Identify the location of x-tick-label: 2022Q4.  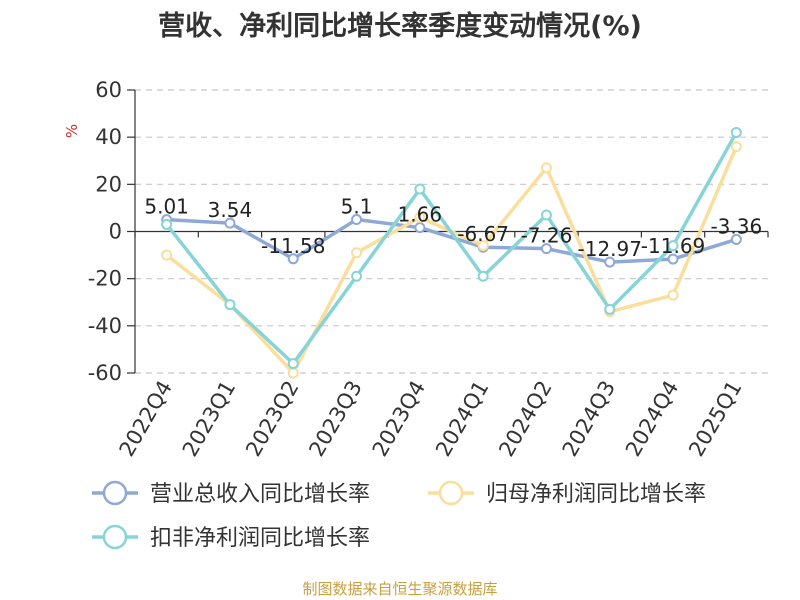
(146, 419).